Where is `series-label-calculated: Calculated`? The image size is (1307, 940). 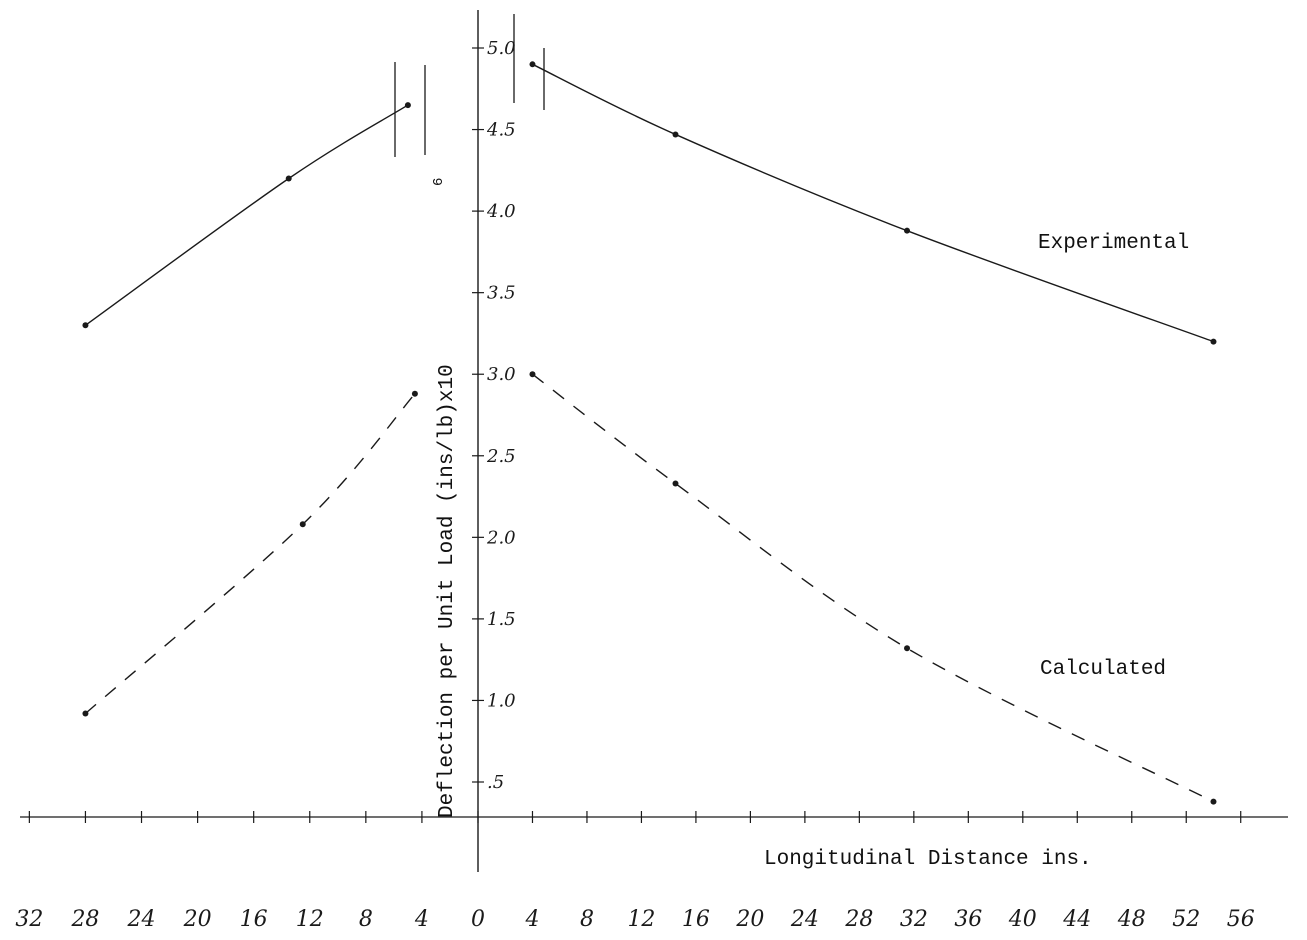 series-label-calculated: Calculated is located at coordinates (1103, 669).